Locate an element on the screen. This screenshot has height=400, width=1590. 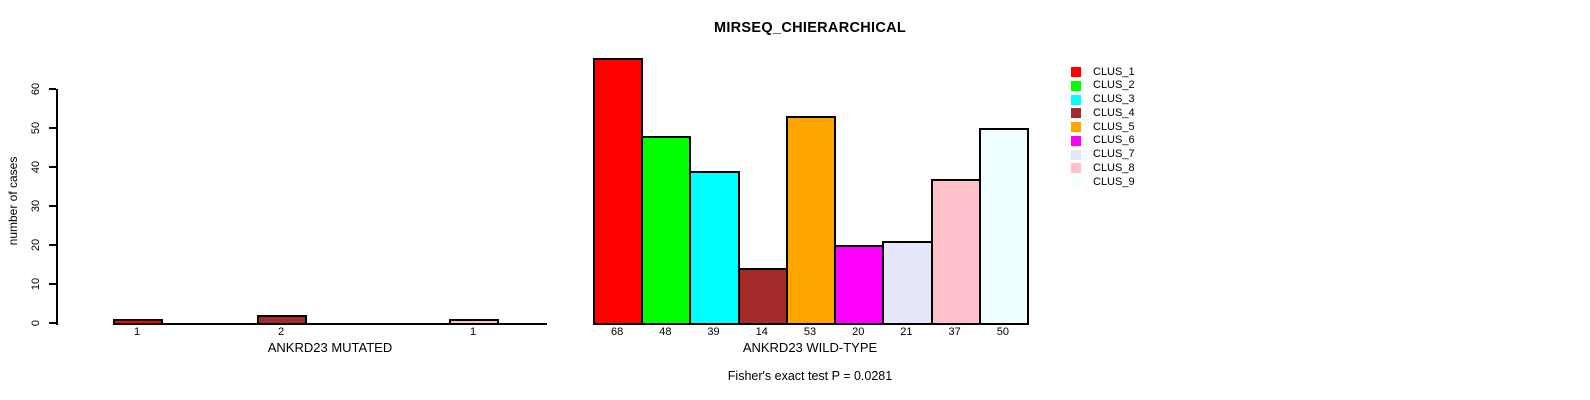
x-axis-title-wildtype: ANKRD23 WILD-TYPE is located at coordinates (810, 347).